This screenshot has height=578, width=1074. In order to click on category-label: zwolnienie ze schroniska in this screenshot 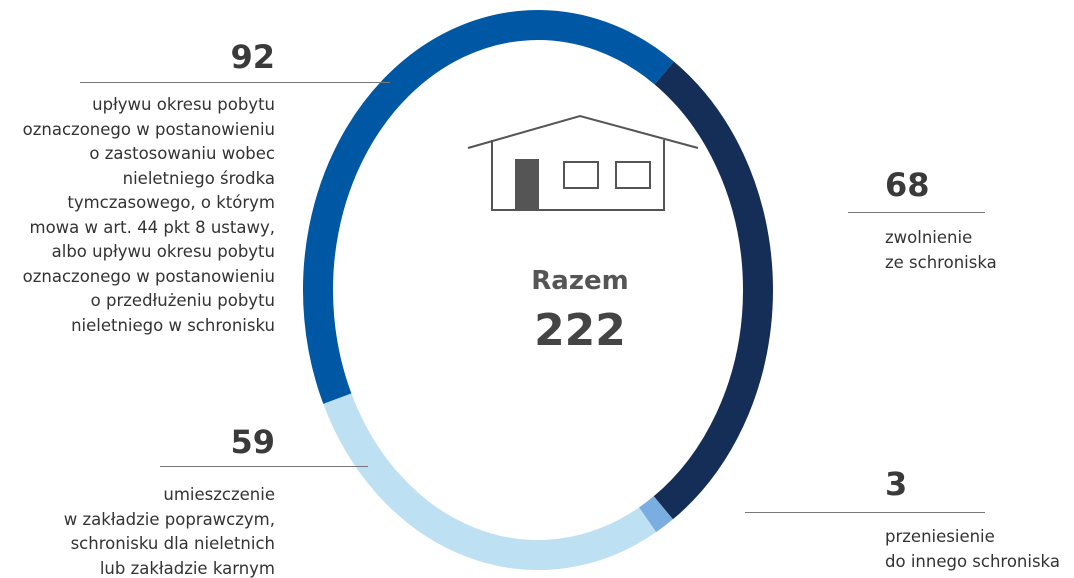, I will do `click(941, 250)`.